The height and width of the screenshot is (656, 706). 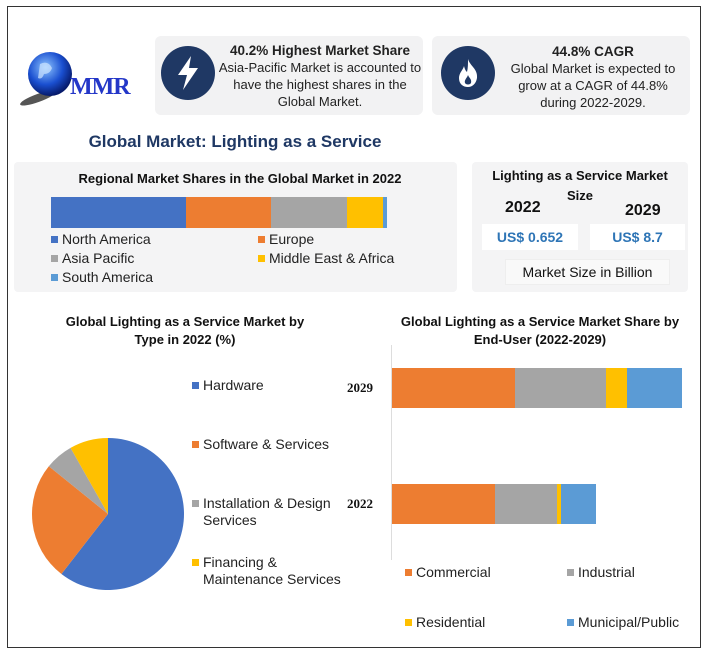 I want to click on category-axis, so click(x=391, y=452).